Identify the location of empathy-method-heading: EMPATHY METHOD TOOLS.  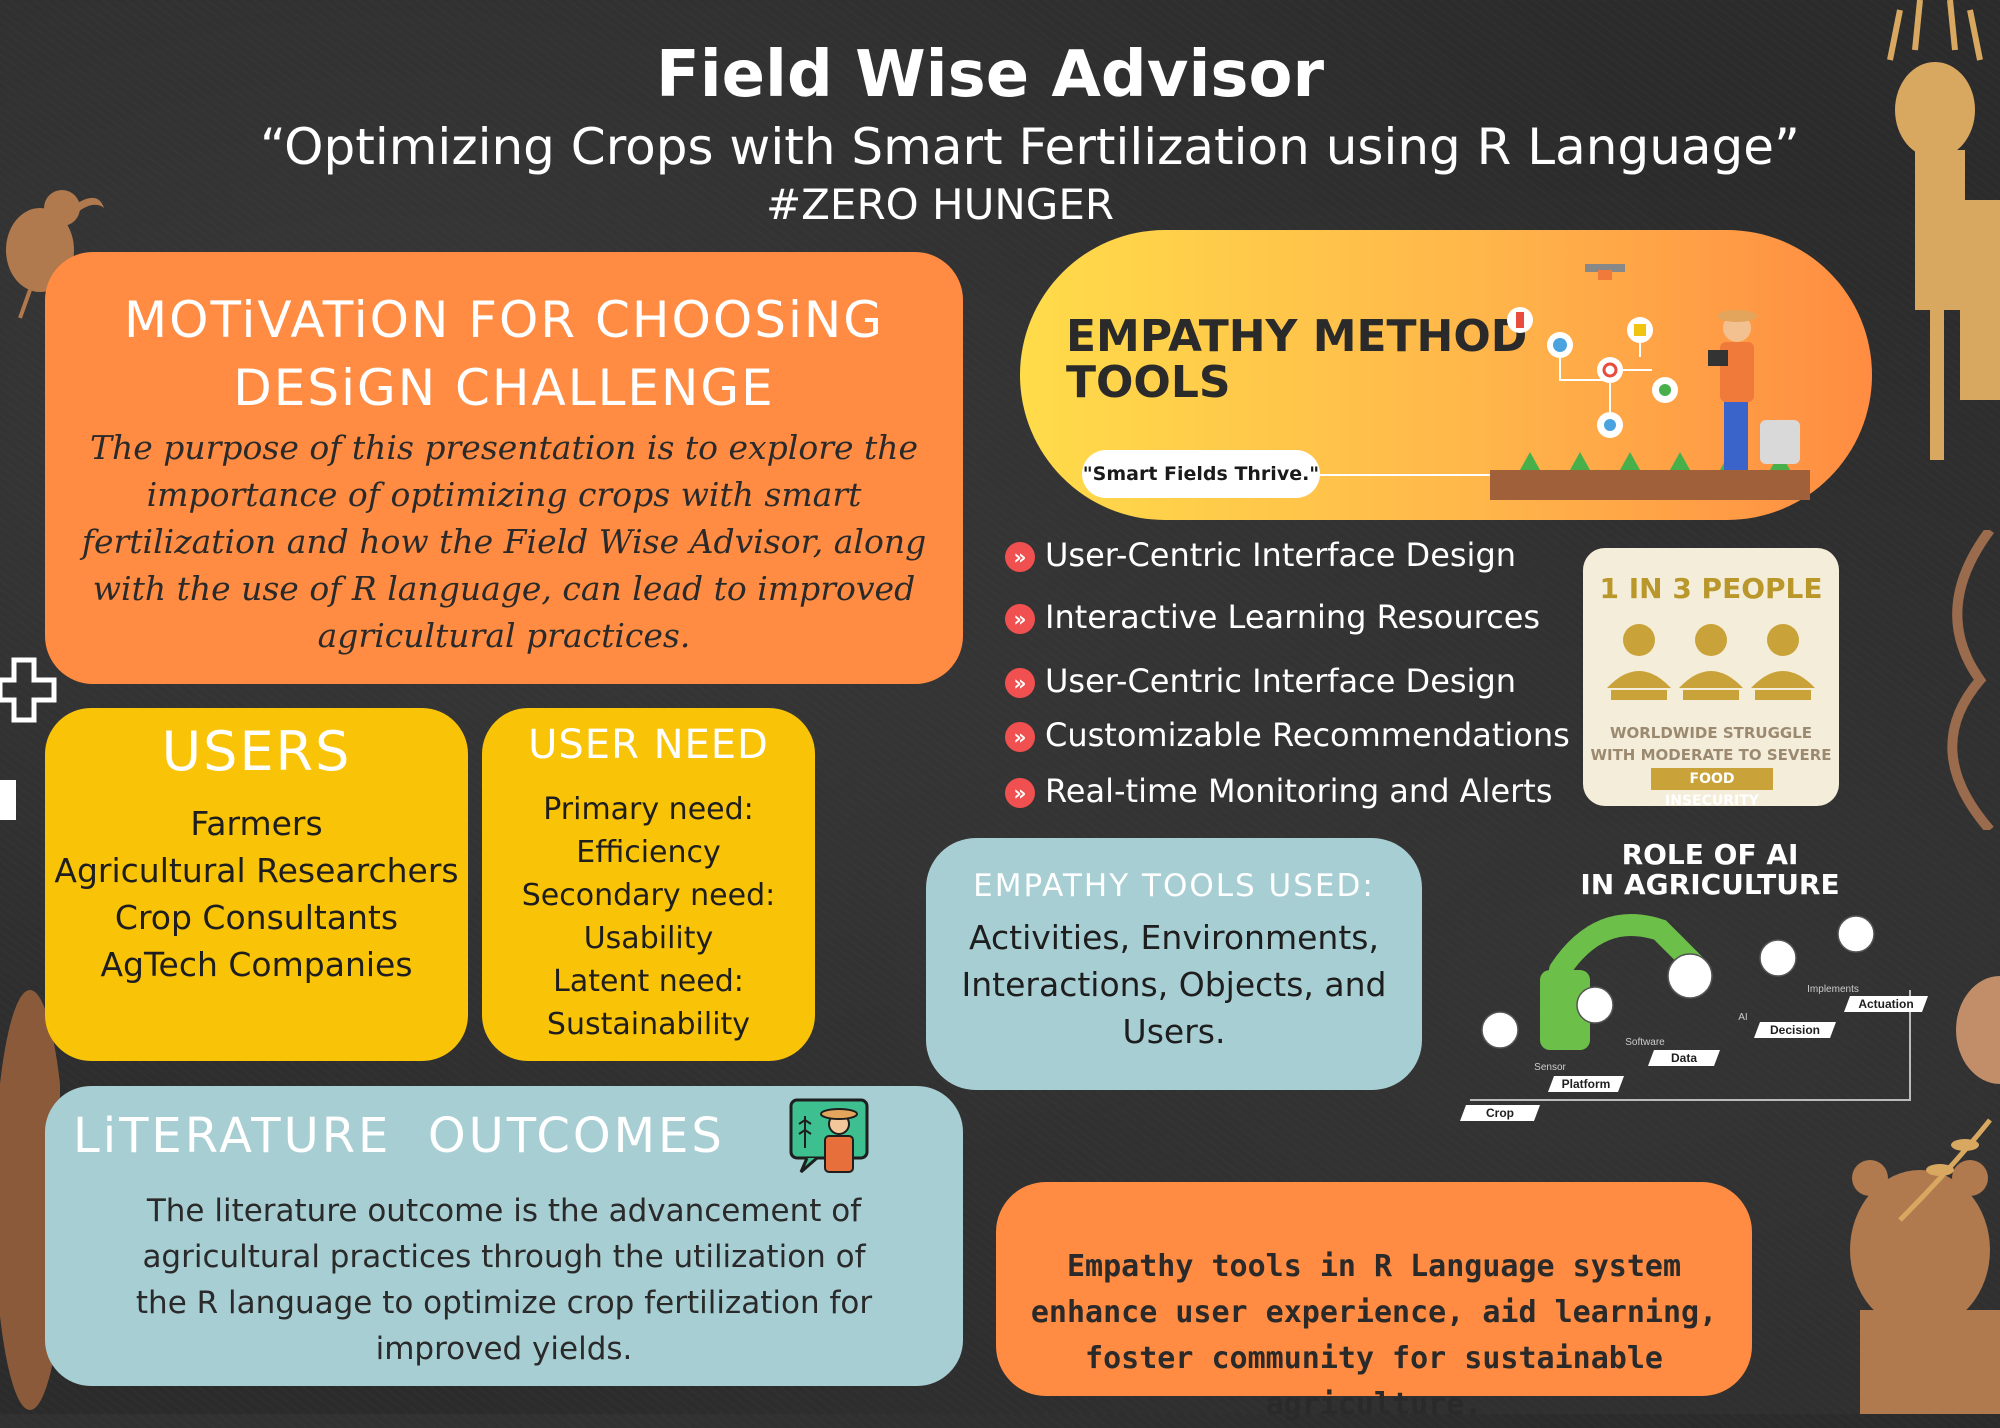
(1296, 360).